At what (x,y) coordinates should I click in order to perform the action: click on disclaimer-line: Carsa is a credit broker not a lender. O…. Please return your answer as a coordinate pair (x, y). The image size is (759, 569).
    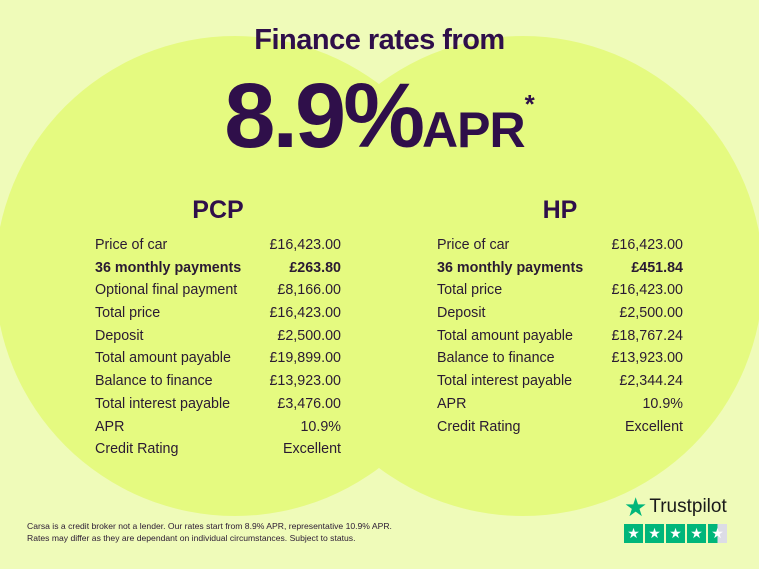
    Looking at the image, I should click on (209, 526).